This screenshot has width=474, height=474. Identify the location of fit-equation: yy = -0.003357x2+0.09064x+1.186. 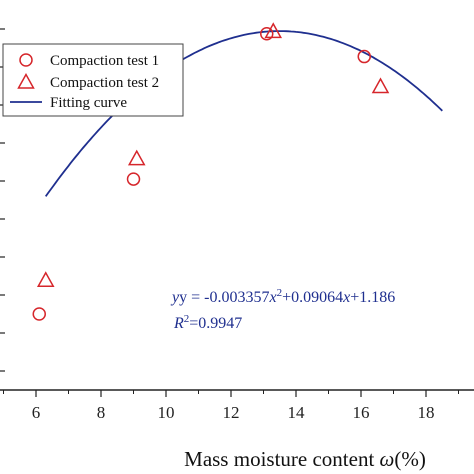
(282, 296).